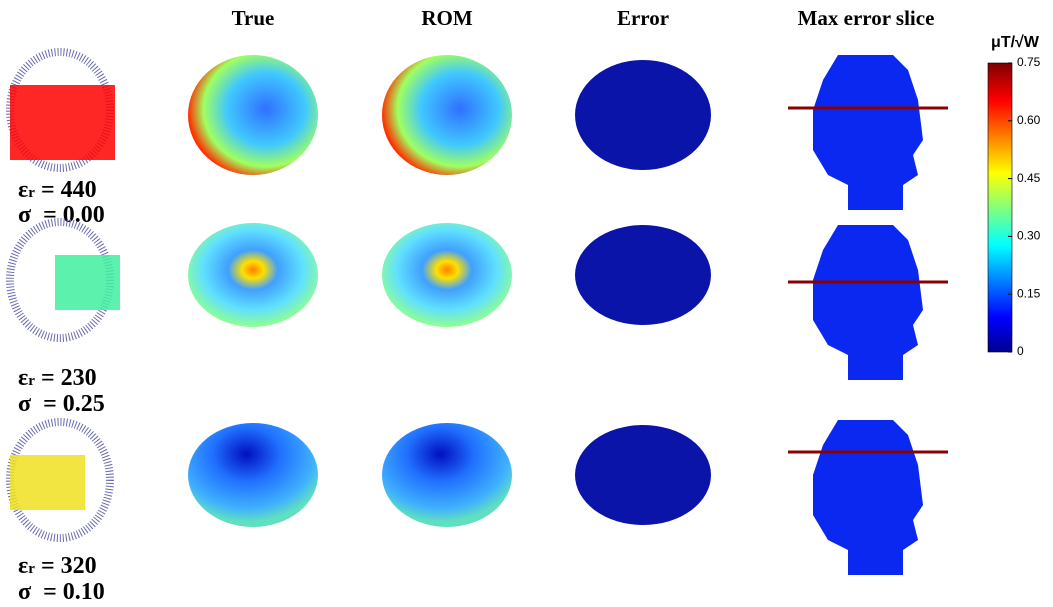 Image resolution: width=1053 pixels, height=607 pixels. What do you see at coordinates (1020, 351) in the screenshot?
I see `colorbar-tick-label: 0` at bounding box center [1020, 351].